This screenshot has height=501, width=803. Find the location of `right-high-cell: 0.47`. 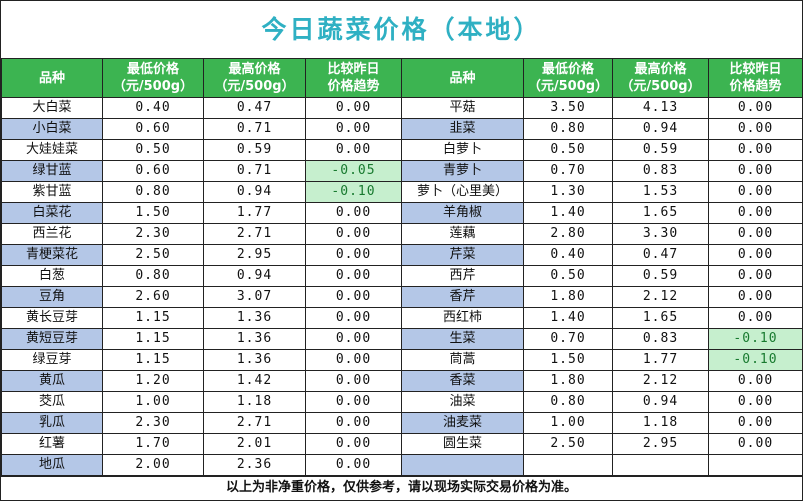

right-high-cell: 0.47 is located at coordinates (660, 255).